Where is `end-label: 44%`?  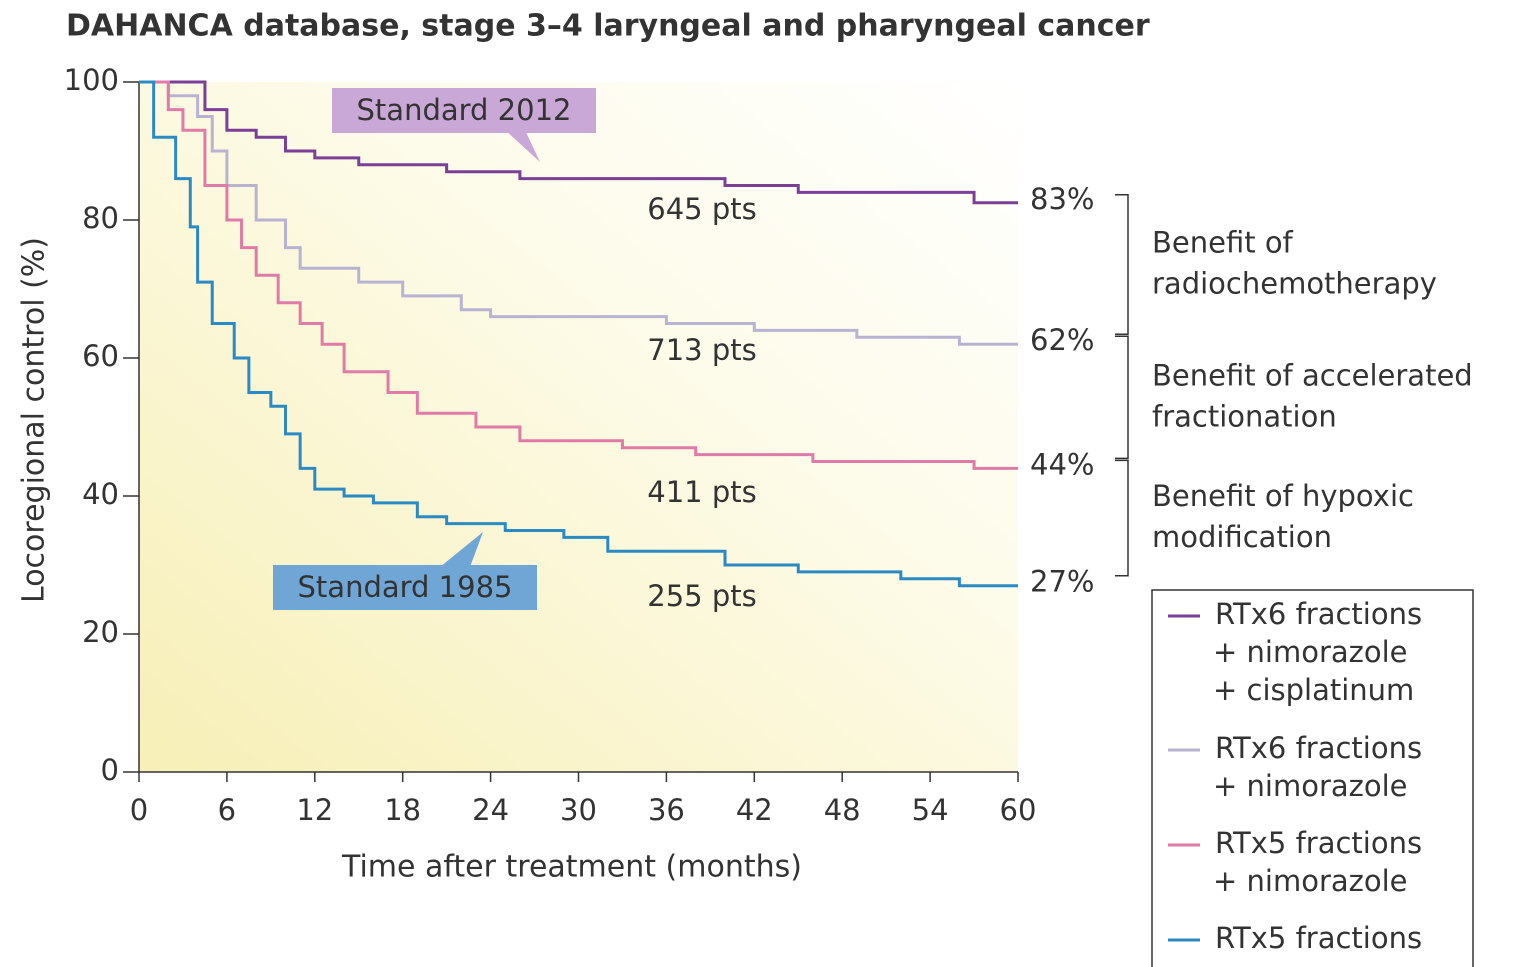 end-label: 44% is located at coordinates (1062, 464).